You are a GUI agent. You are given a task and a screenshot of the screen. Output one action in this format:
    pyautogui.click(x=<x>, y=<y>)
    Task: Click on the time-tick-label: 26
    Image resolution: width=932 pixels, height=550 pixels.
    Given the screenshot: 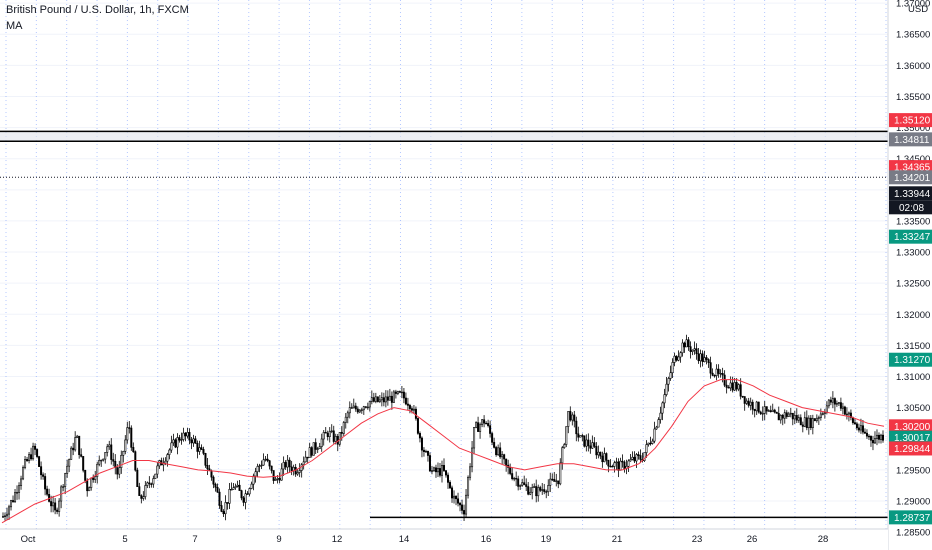 What is the action you would take?
    pyautogui.click(x=752, y=539)
    